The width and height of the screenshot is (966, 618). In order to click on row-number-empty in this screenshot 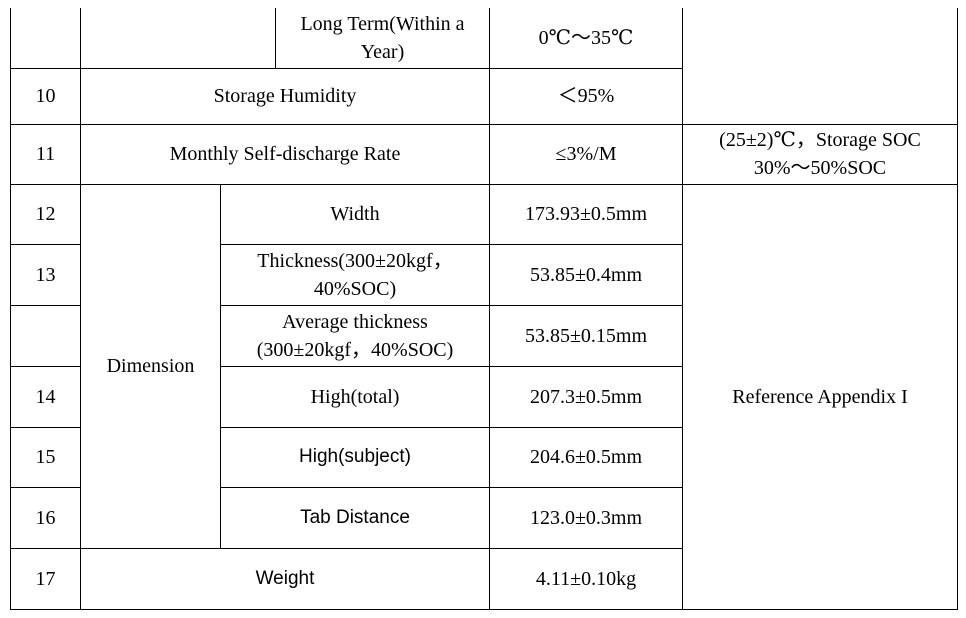, I will do `click(45, 335)`.